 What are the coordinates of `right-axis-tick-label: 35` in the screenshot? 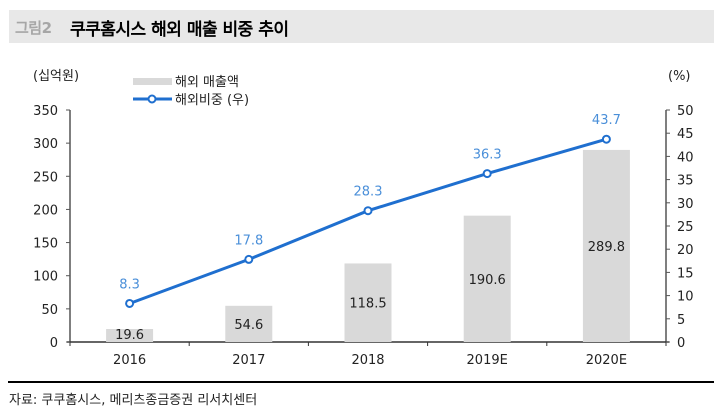 It's located at (685, 181).